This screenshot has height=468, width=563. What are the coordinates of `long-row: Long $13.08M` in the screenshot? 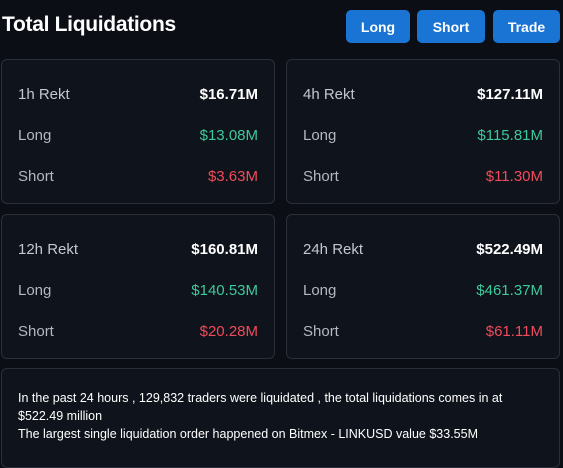 It's located at (138, 135).